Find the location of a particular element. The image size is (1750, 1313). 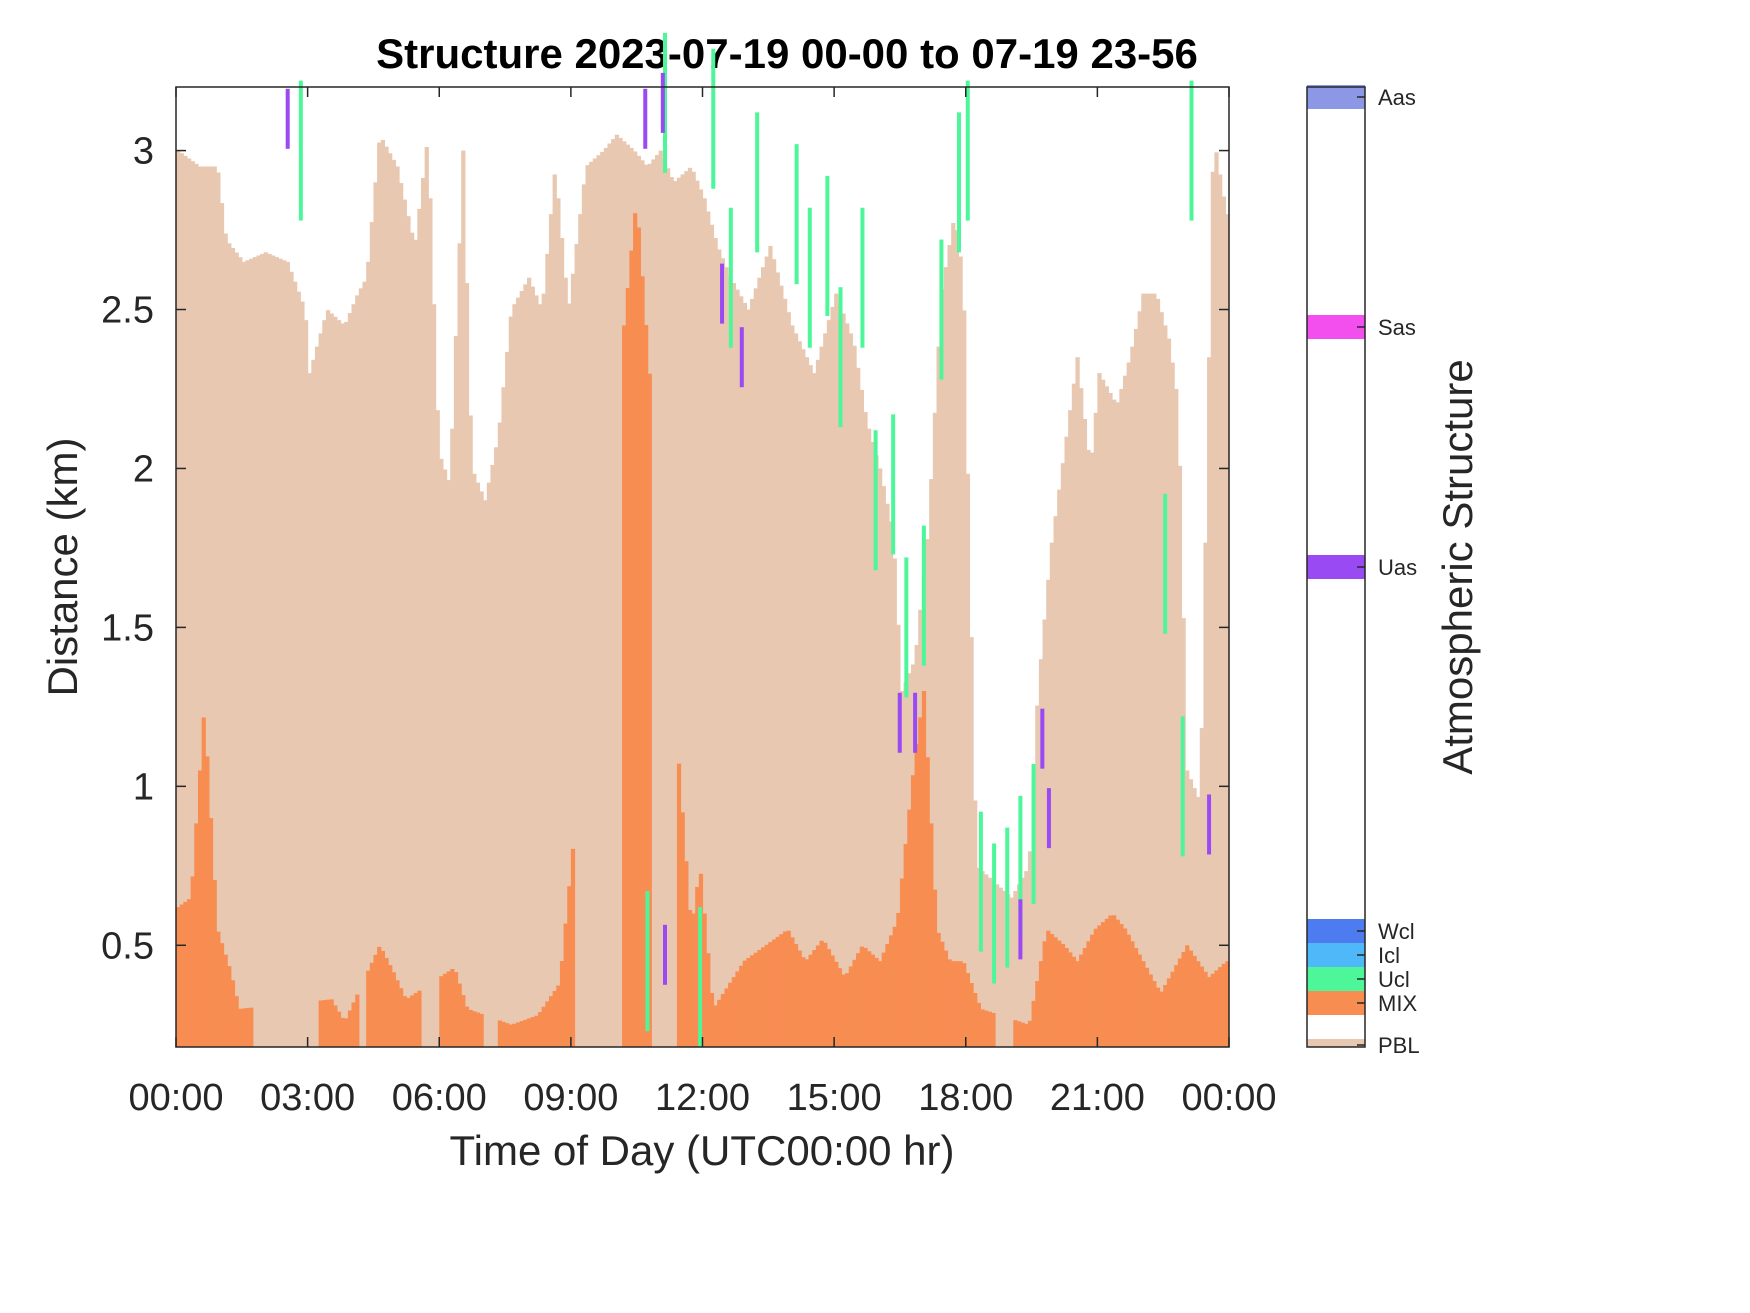

x-tick-label: 21:00 is located at coordinates (1097, 1098).